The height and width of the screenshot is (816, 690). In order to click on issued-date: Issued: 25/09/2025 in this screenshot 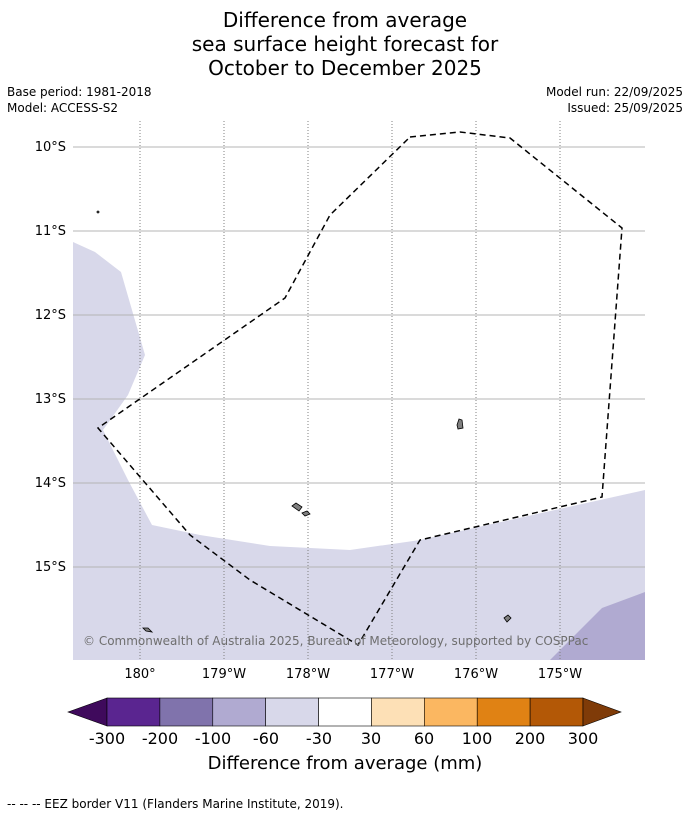, I will do `click(625, 108)`.